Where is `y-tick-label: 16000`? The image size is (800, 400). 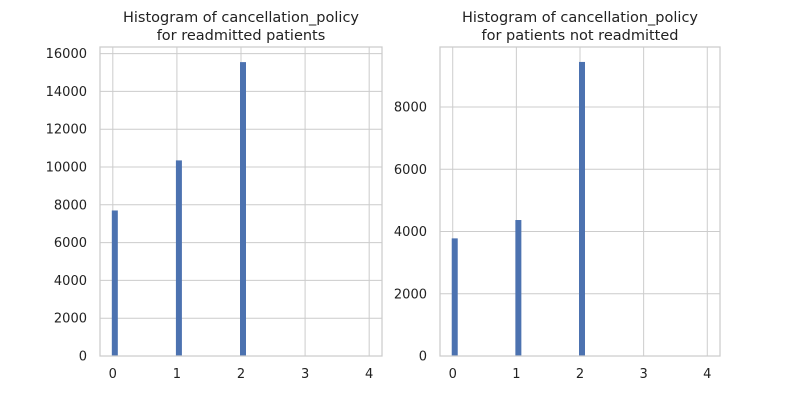
y-tick-label: 16000 is located at coordinates (66, 54).